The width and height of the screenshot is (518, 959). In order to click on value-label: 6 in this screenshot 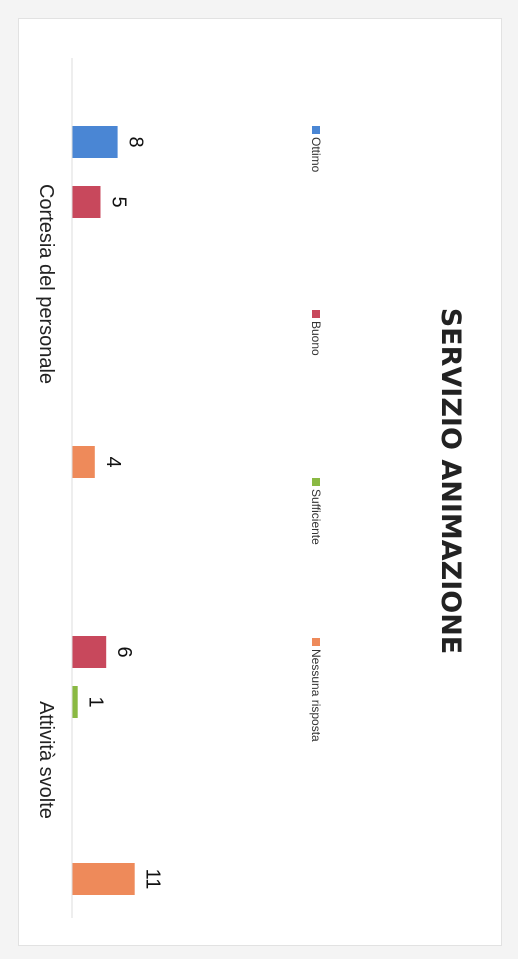, I will do `click(124, 651)`.